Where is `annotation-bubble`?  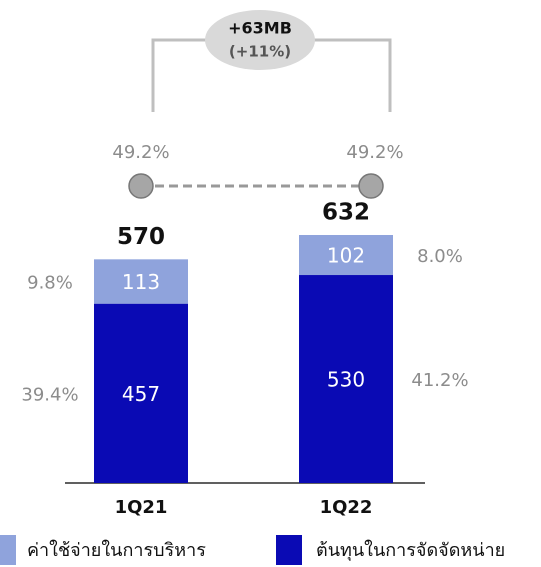
annotation-bubble is located at coordinates (260, 40).